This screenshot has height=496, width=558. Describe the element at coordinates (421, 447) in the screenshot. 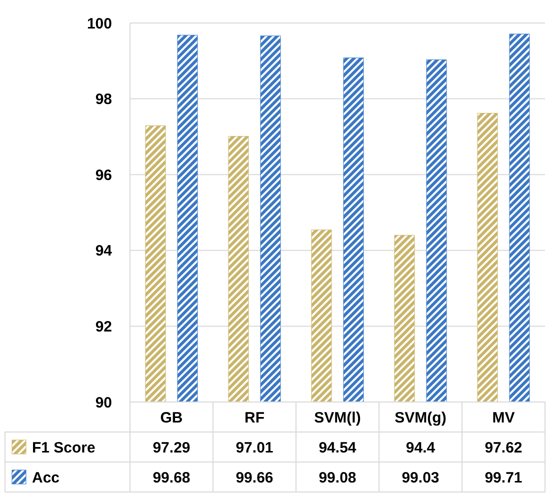

I see `data-label: 94.4` at that location.